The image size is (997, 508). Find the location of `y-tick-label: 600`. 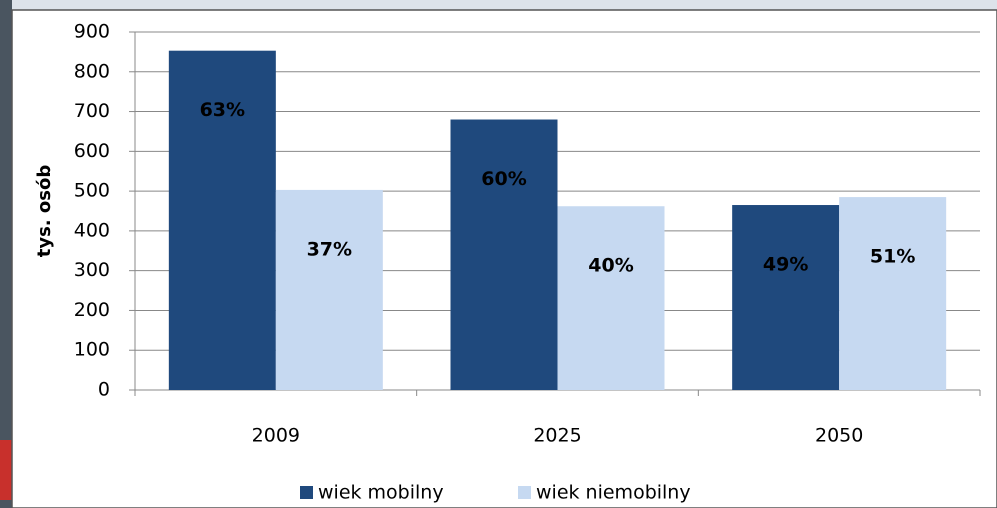

y-tick-label: 600 is located at coordinates (92, 151).